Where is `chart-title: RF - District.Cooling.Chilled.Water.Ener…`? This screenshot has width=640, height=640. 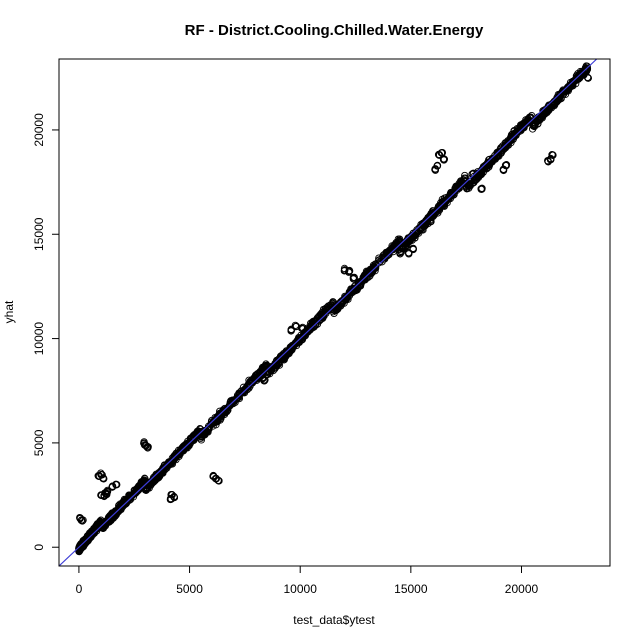 chart-title: RF - District.Cooling.Chilled.Water.Ener… is located at coordinates (334, 30).